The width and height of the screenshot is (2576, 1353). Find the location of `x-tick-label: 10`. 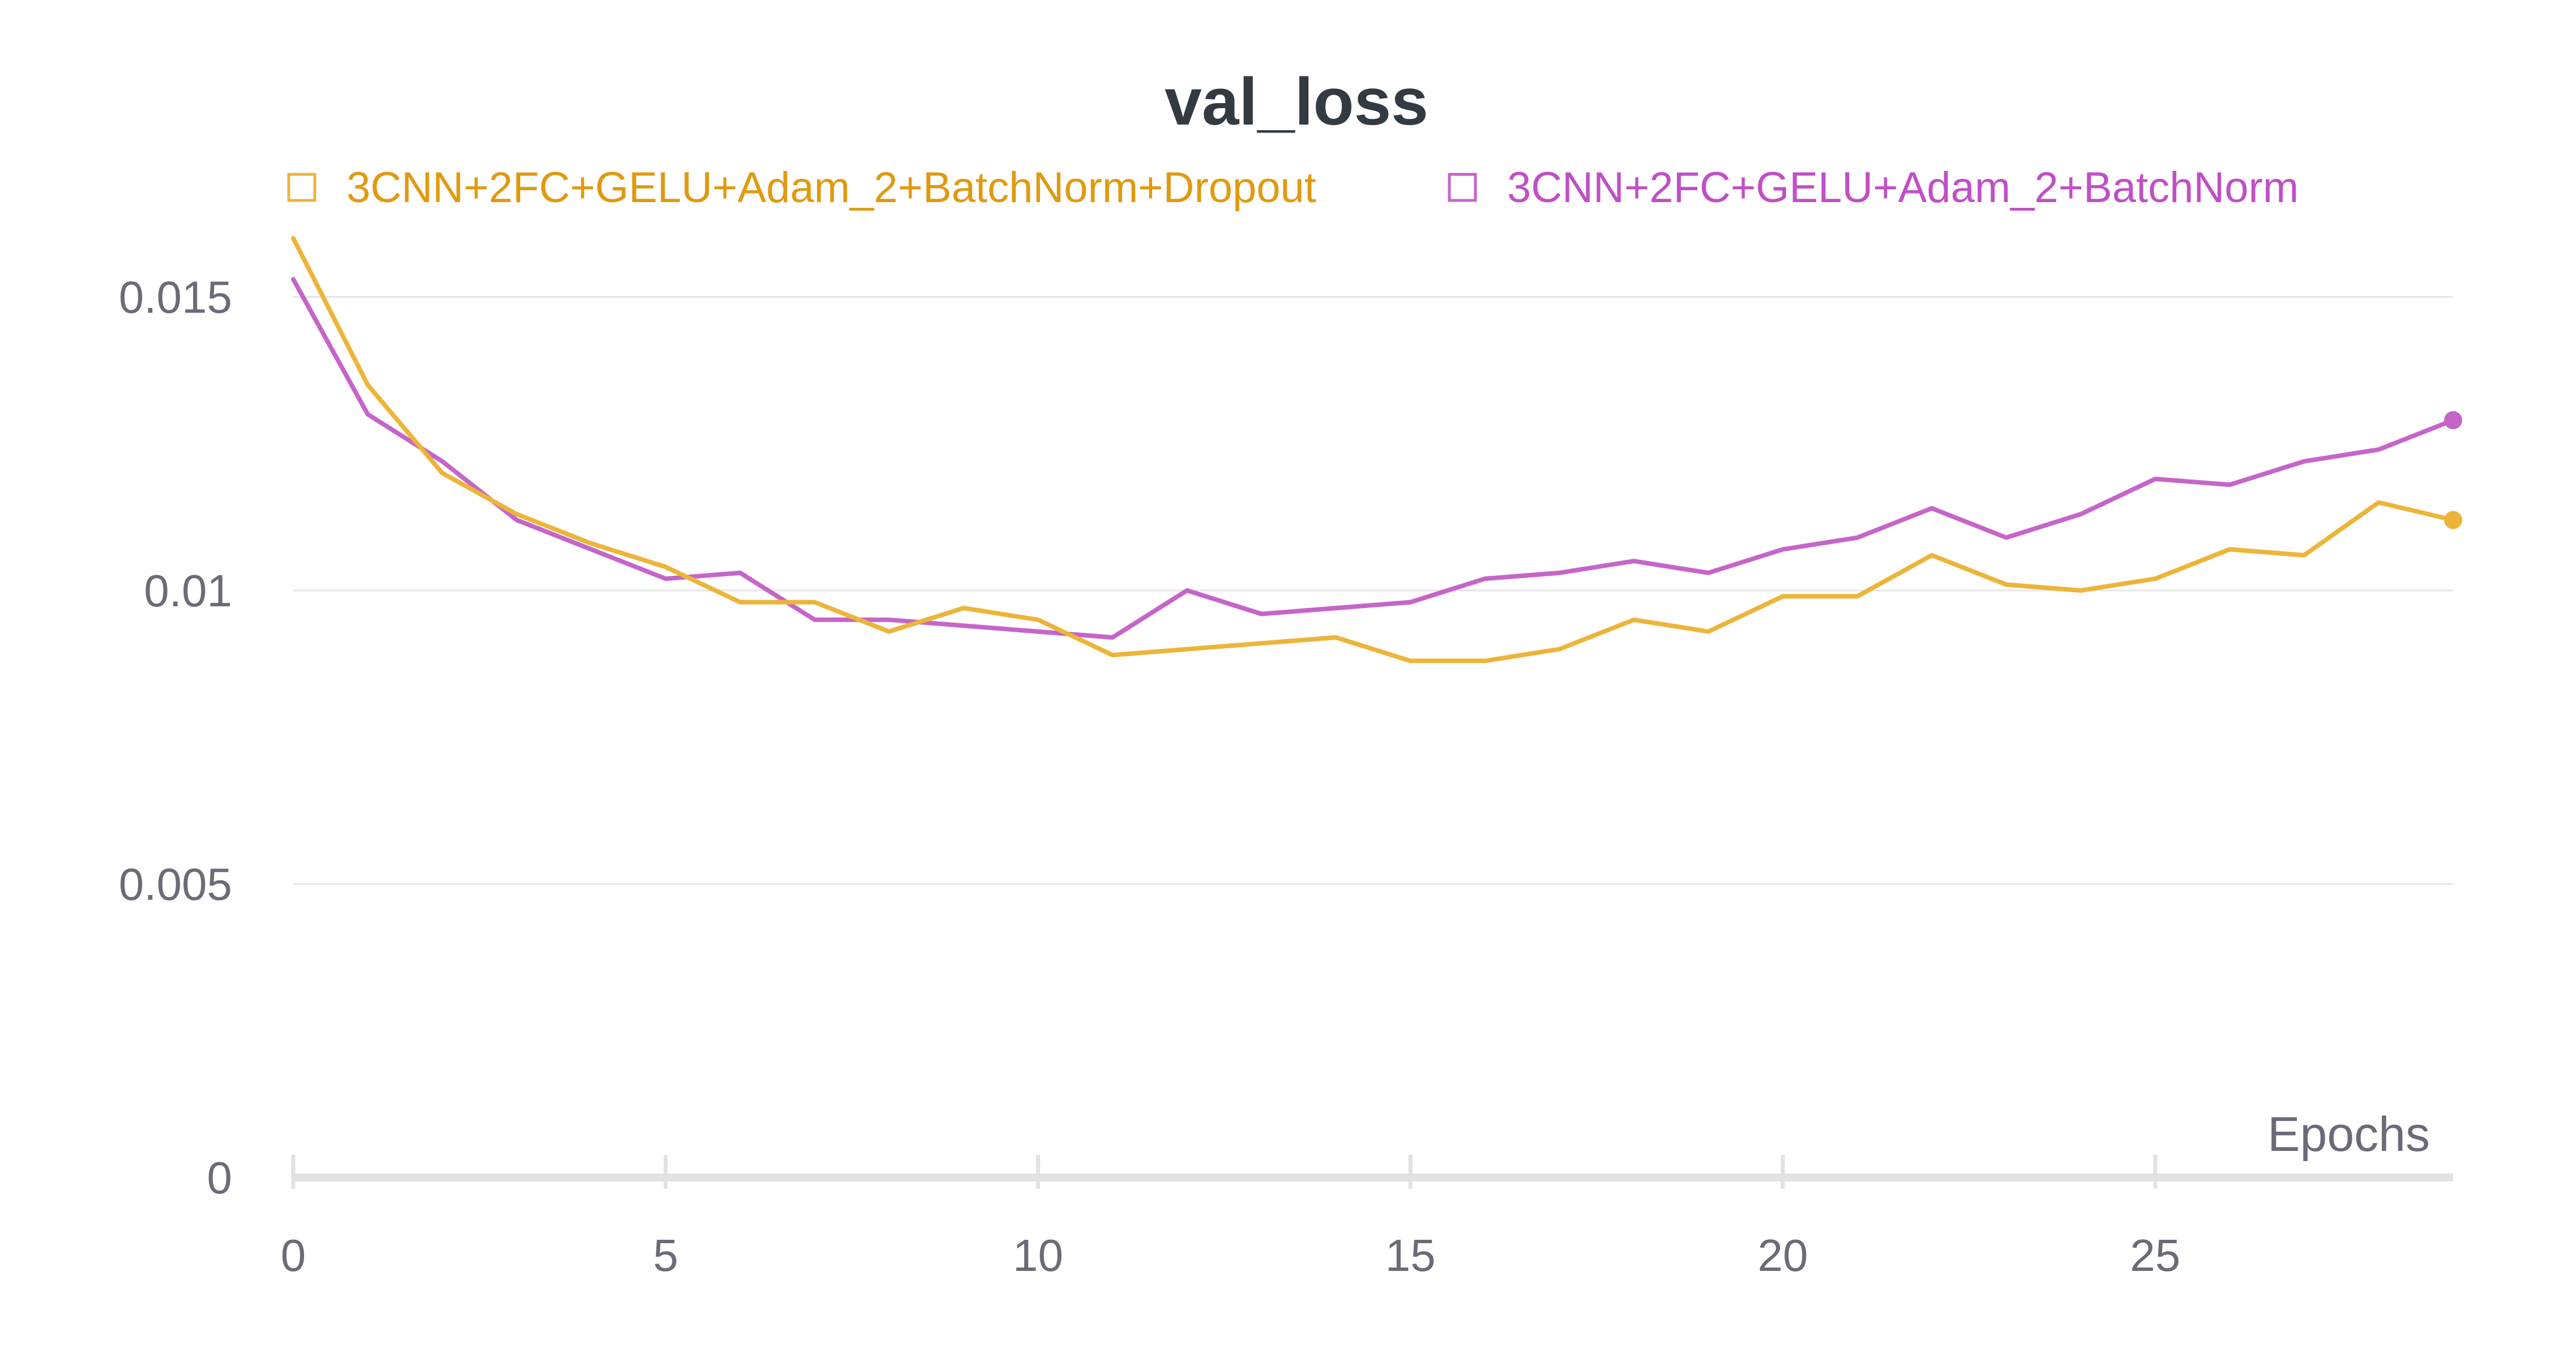

x-tick-label: 10 is located at coordinates (1038, 1255).